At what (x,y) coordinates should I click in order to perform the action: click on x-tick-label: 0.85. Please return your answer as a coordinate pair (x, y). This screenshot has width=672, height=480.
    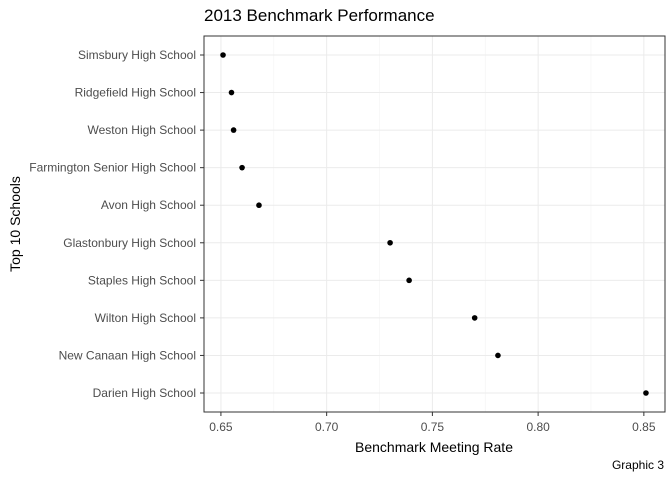
    Looking at the image, I should click on (644, 427).